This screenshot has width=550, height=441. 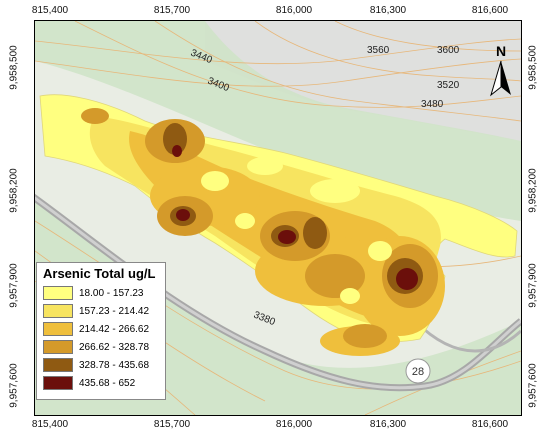 What do you see at coordinates (50, 424) in the screenshot?
I see `bottom-tick-label: 815,400` at bounding box center [50, 424].